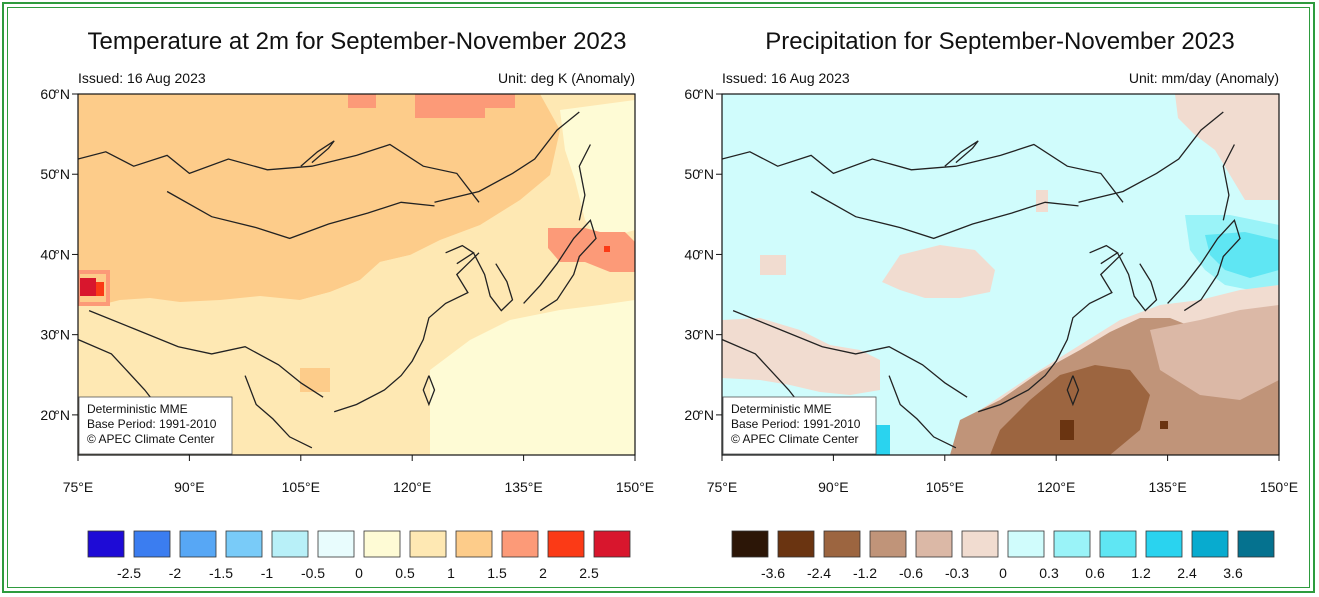 The width and height of the screenshot is (1319, 597). Describe the element at coordinates (1141, 573) in the screenshot. I see `colorbar-label: 1.2` at that location.